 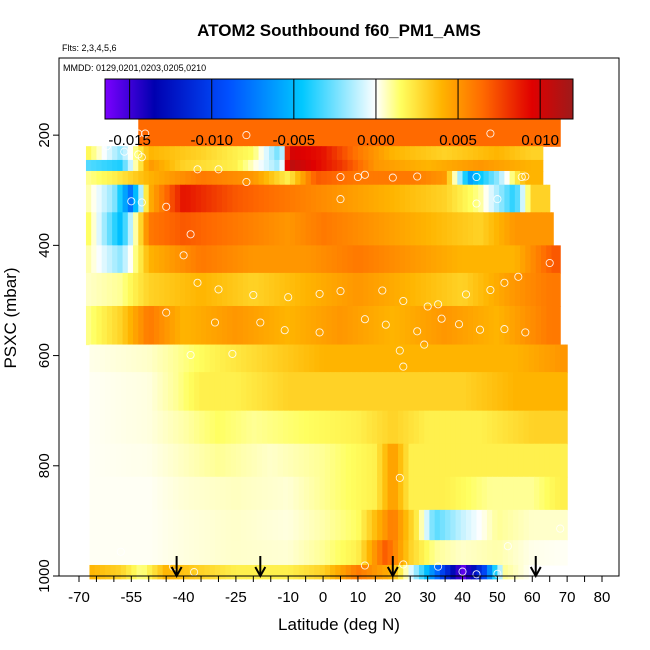 What do you see at coordinates (79, 597) in the screenshot?
I see `x-tick-label: -70` at bounding box center [79, 597].